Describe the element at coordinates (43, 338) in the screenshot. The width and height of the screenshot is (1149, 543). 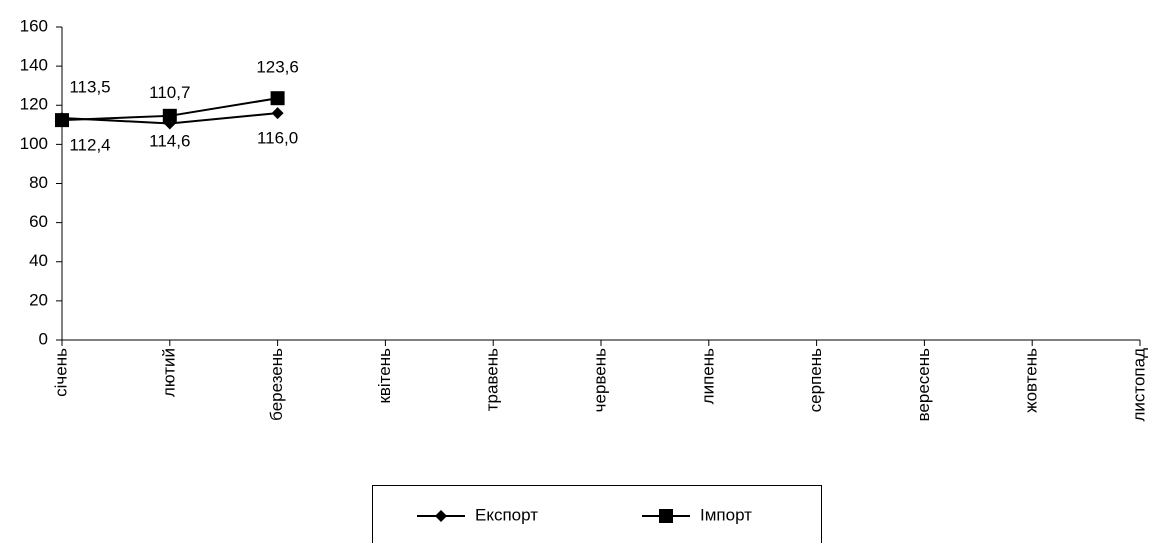
I see `y-tick-label: 0` at that location.